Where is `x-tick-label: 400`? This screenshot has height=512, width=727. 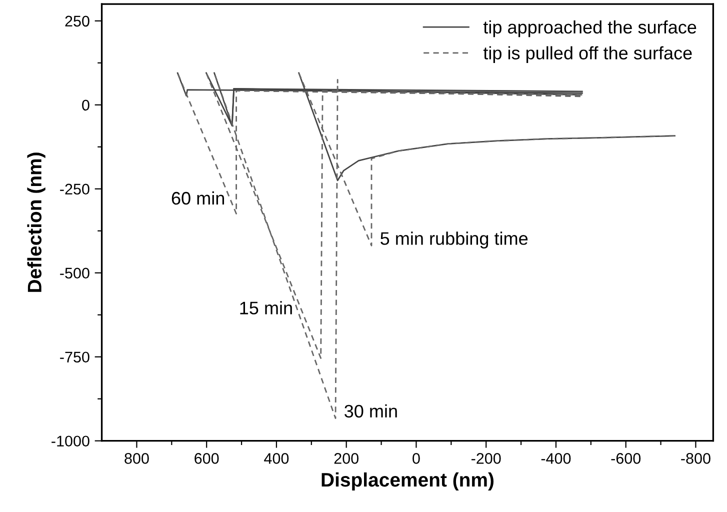 x-tick-label: 400 is located at coordinates (276, 458).